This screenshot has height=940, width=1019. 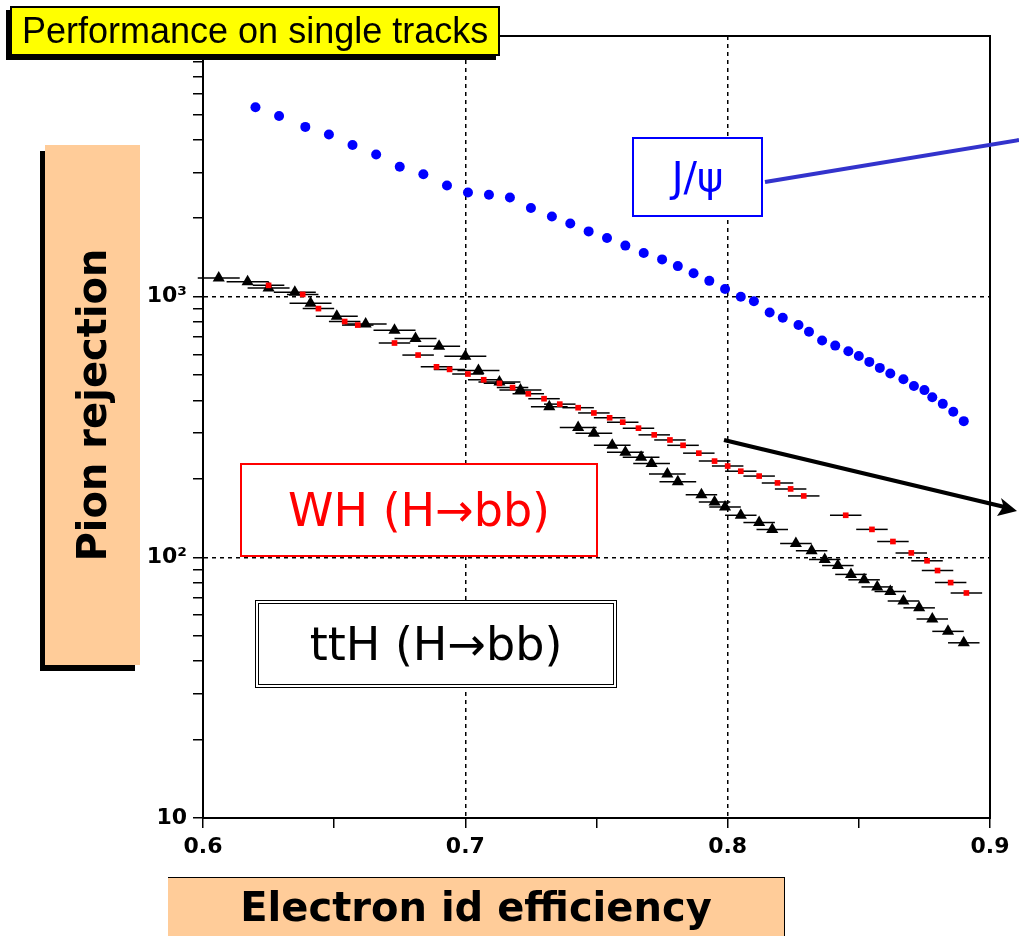 I want to click on y-tick-label: 10², so click(x=166, y=556).